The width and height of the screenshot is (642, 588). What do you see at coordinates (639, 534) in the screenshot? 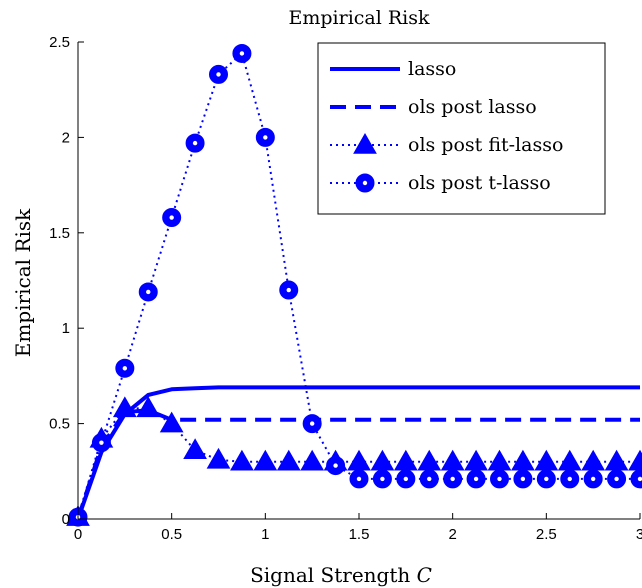
I see `x-tick-label: 3` at bounding box center [639, 534].